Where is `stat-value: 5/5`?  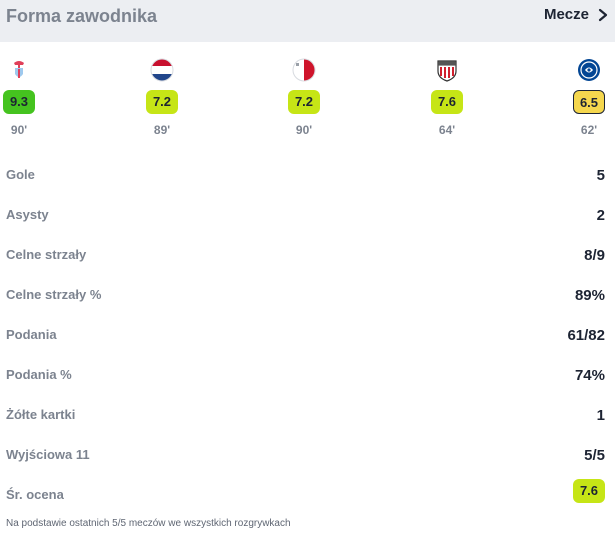 stat-value: 5/5 is located at coordinates (594, 455).